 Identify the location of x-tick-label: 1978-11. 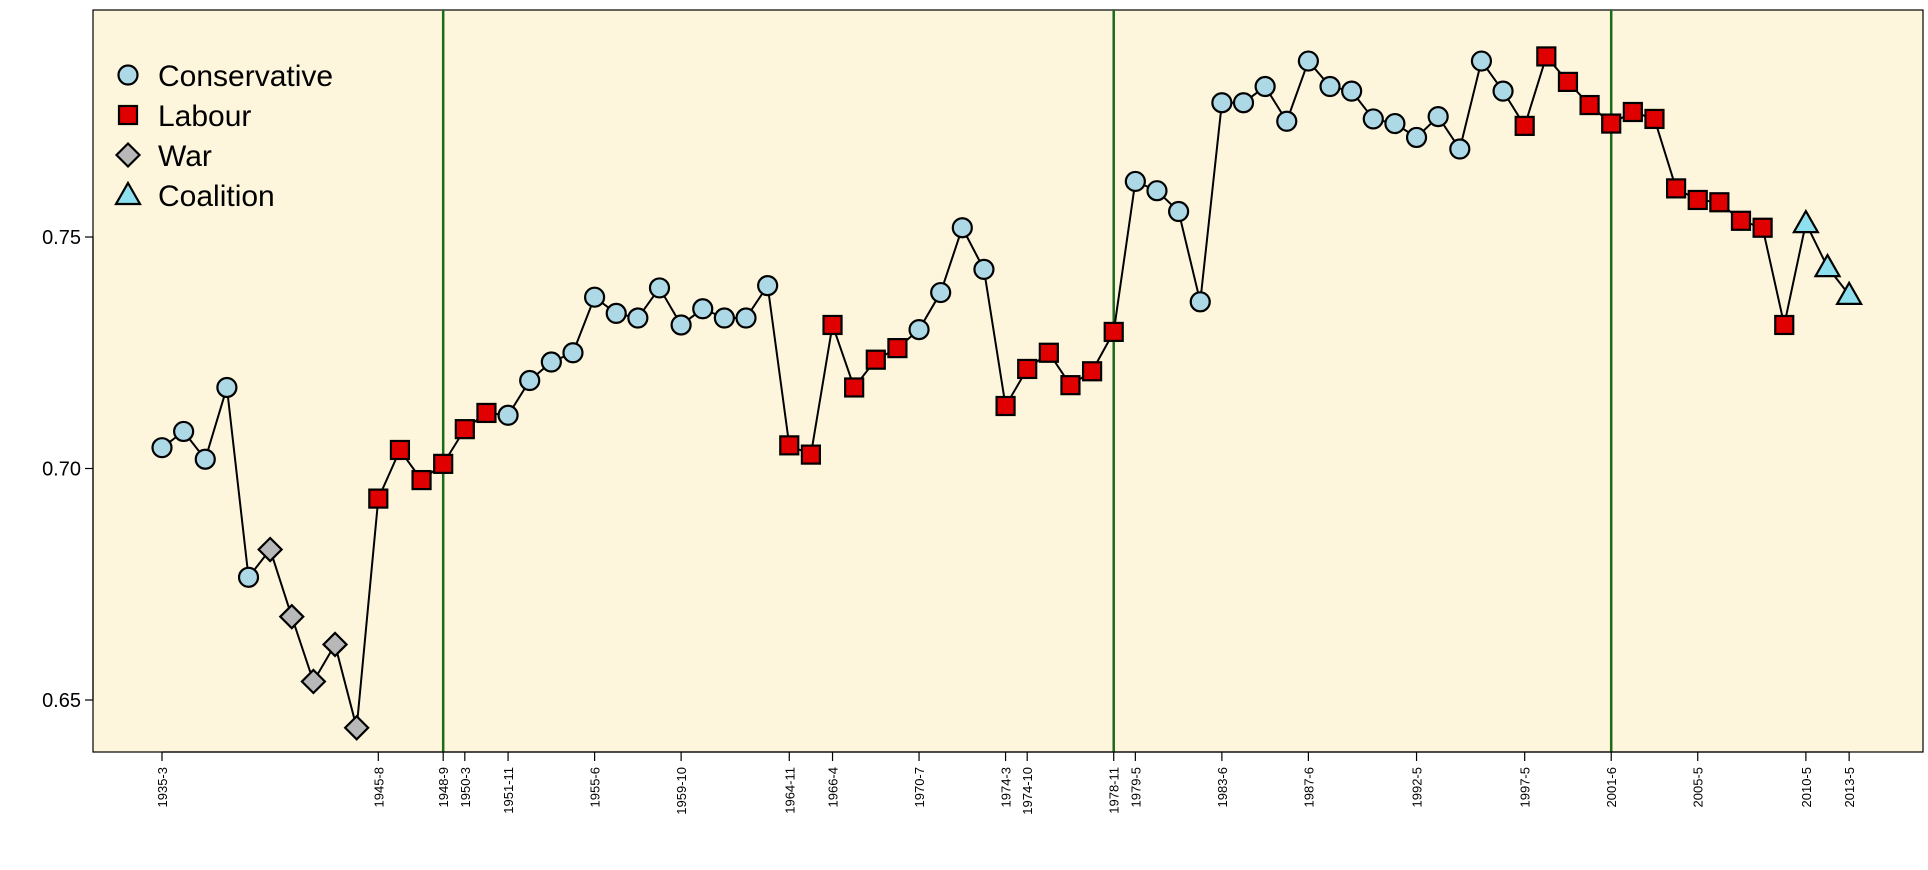
(1114, 790).